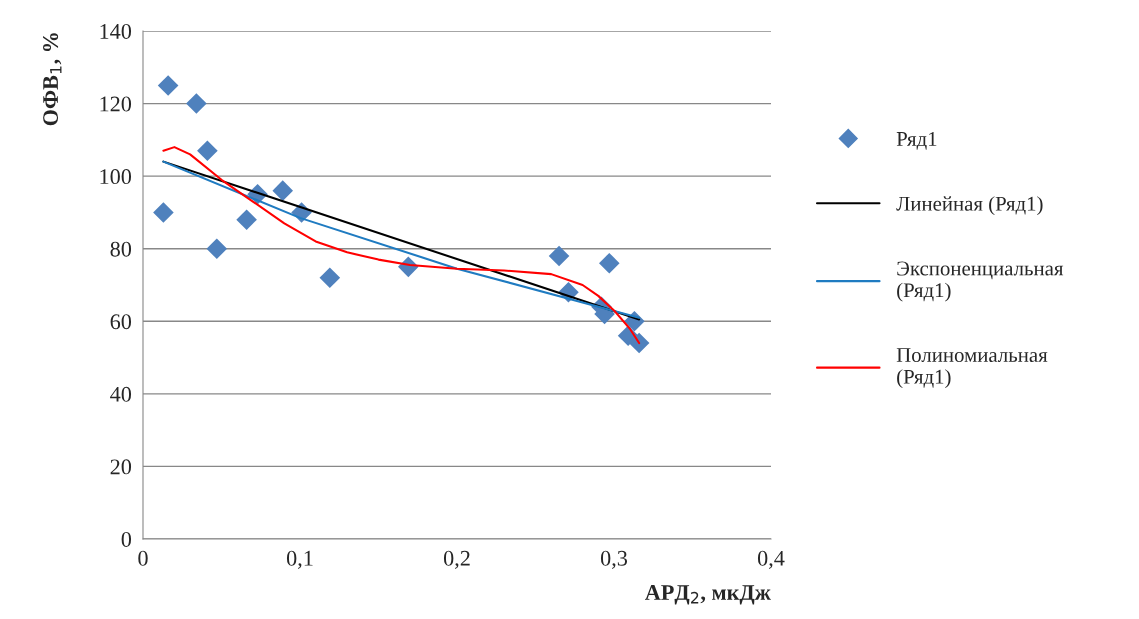  What do you see at coordinates (972, 368) in the screenshot?
I see `legend-label: Полиномиальная (Ряд1)` at bounding box center [972, 368].